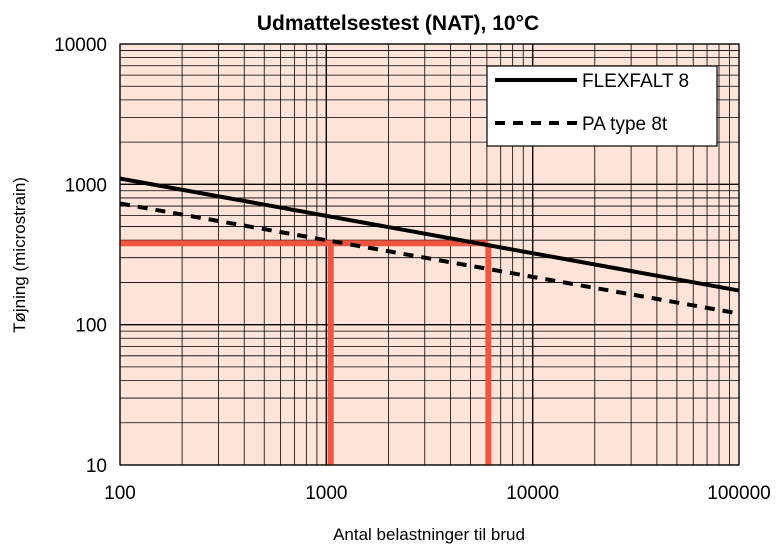 This screenshot has width=781, height=546. What do you see at coordinates (80, 45) in the screenshot?
I see `y-tick-label: 10000` at bounding box center [80, 45].